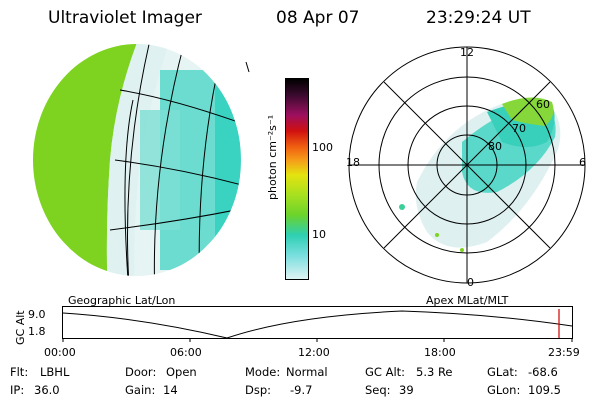  Describe the element at coordinates (263, 372) in the screenshot. I see `mode-label: Mode:` at that location.